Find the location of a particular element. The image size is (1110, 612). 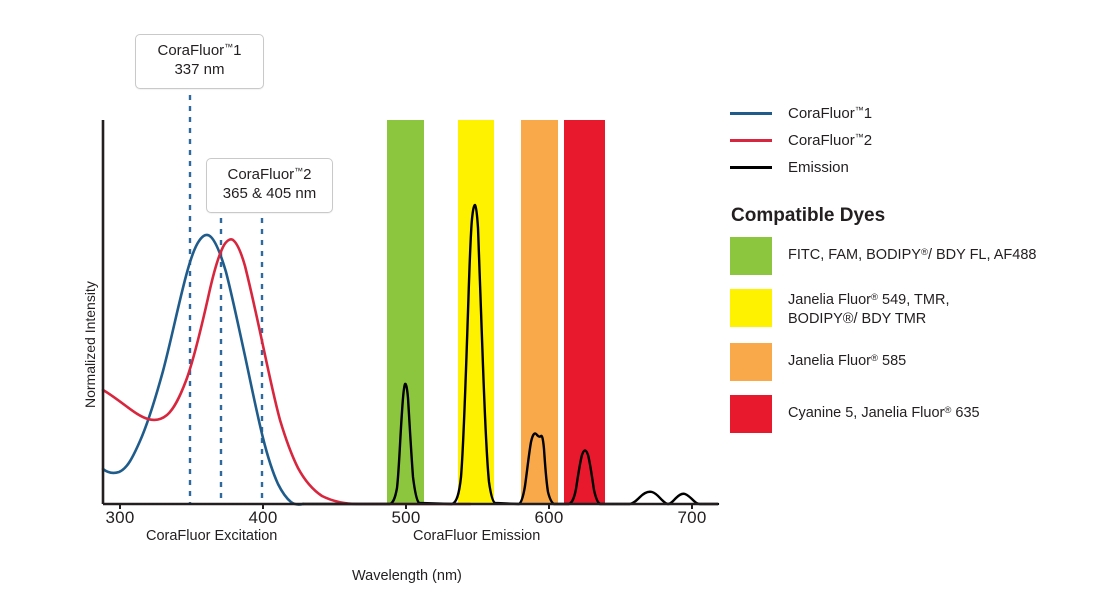

x-axis-title: Wavelength (nm) is located at coordinates (407, 576).